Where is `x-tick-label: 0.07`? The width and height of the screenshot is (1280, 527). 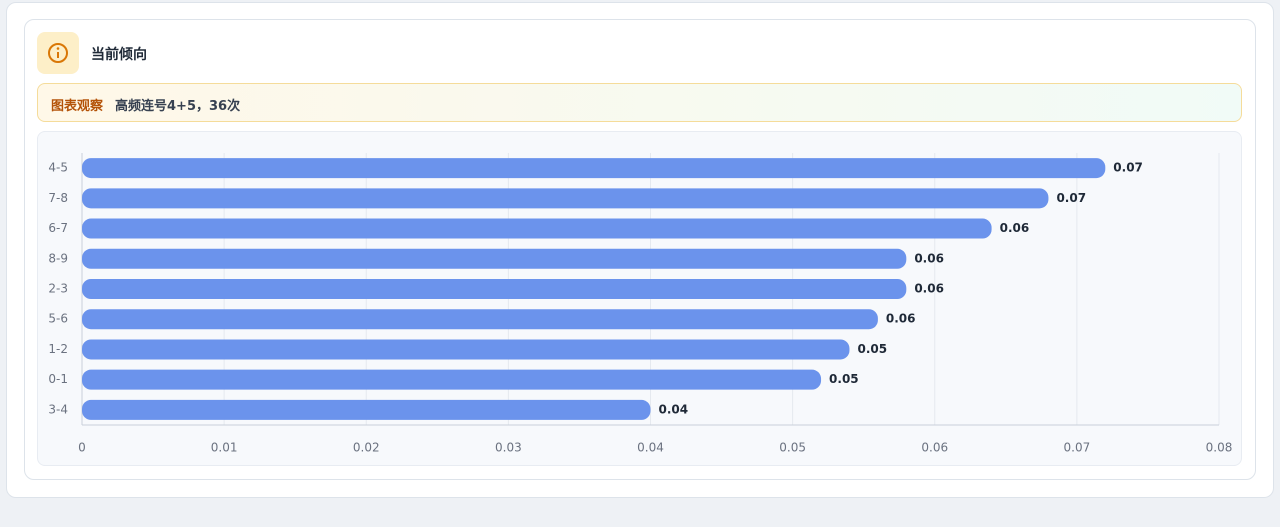
x-tick-label: 0.07 is located at coordinates (1077, 448).